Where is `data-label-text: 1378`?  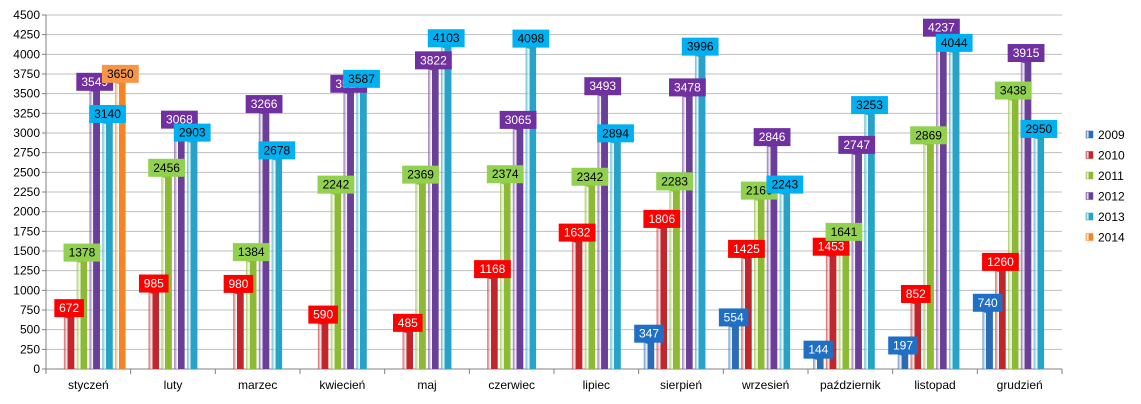 data-label-text: 1378 is located at coordinates (82, 253).